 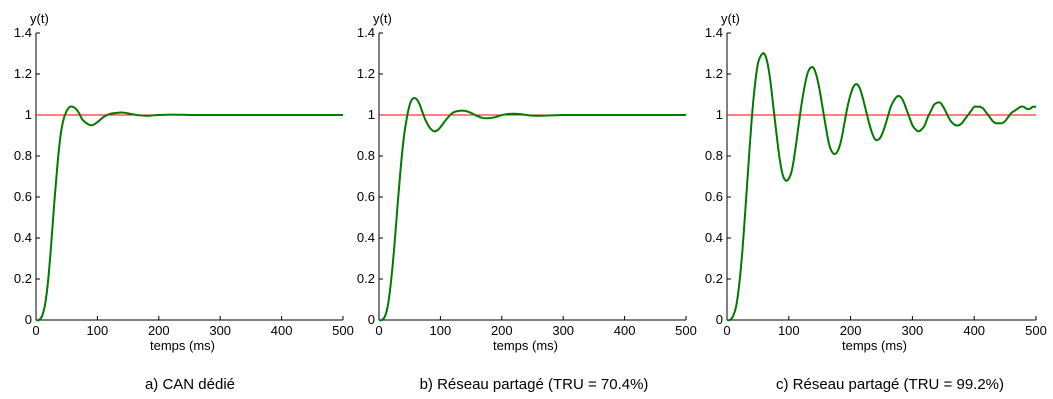 I want to click on chart-caption: a) CAN dédié, so click(x=190, y=384).